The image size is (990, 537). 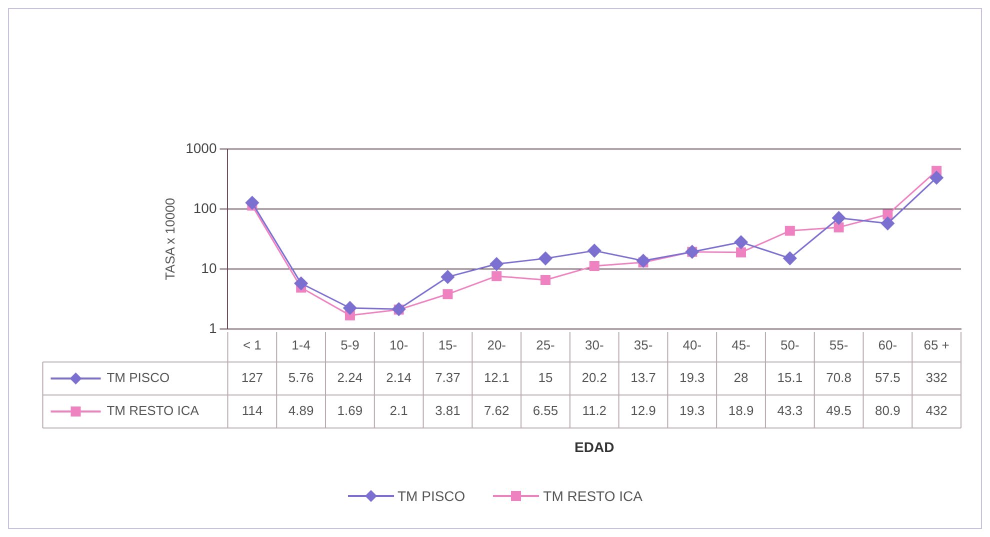 I want to click on x-tick-label: 50-, so click(x=790, y=344).